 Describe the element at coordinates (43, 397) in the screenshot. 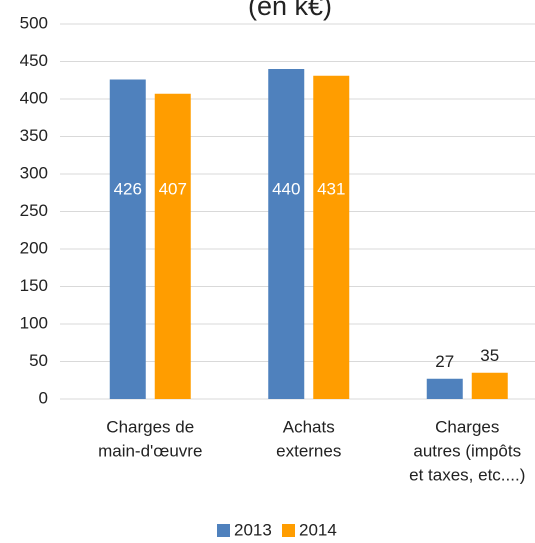

I see `y-tick-label: 0` at that location.